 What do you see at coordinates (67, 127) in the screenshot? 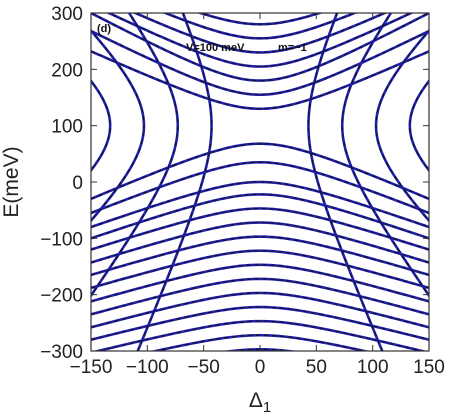
I see `y-tick-label-4: 100` at bounding box center [67, 127].